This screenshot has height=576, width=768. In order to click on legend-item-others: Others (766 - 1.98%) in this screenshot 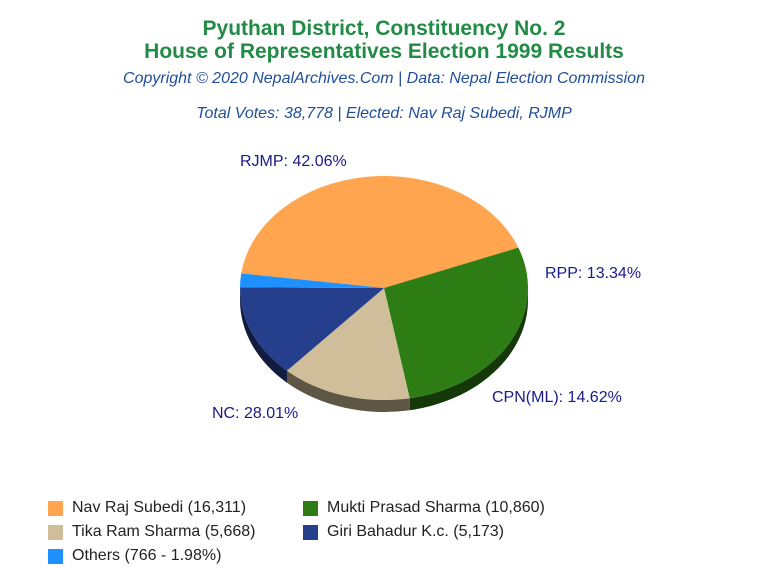, I will do `click(134, 556)`.